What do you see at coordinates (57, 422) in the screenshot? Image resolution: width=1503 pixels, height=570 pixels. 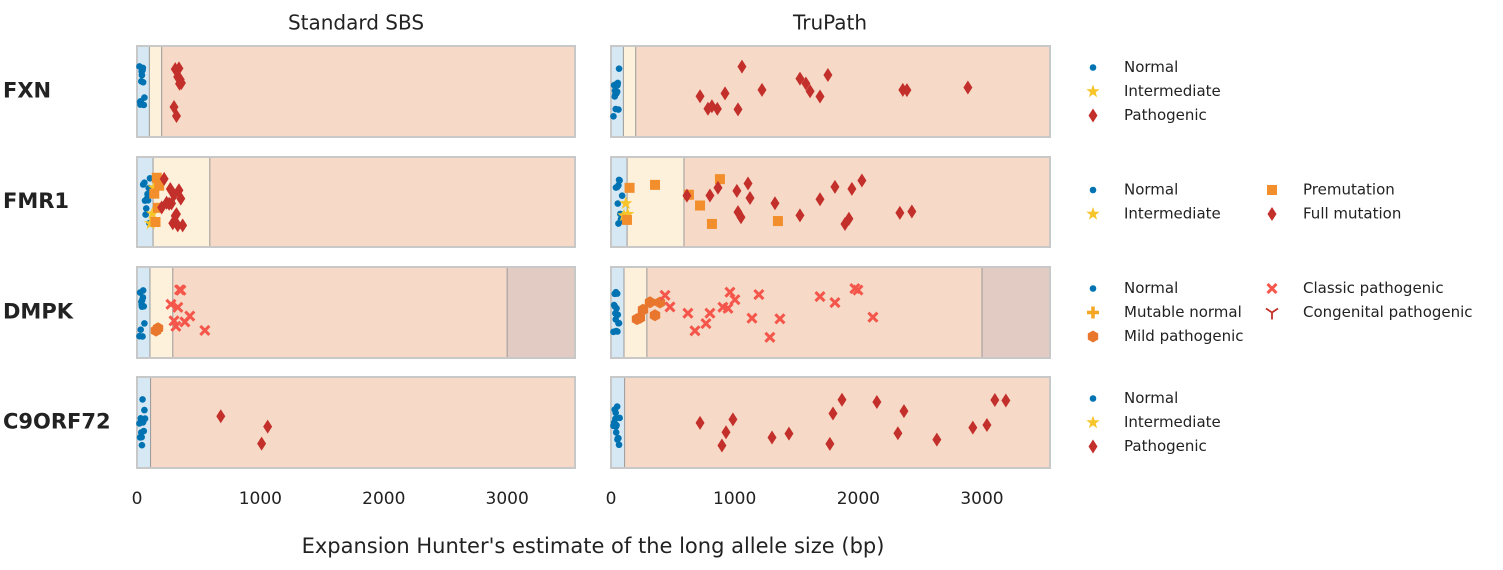 I see `gene-label: C9ORF72` at bounding box center [57, 422].